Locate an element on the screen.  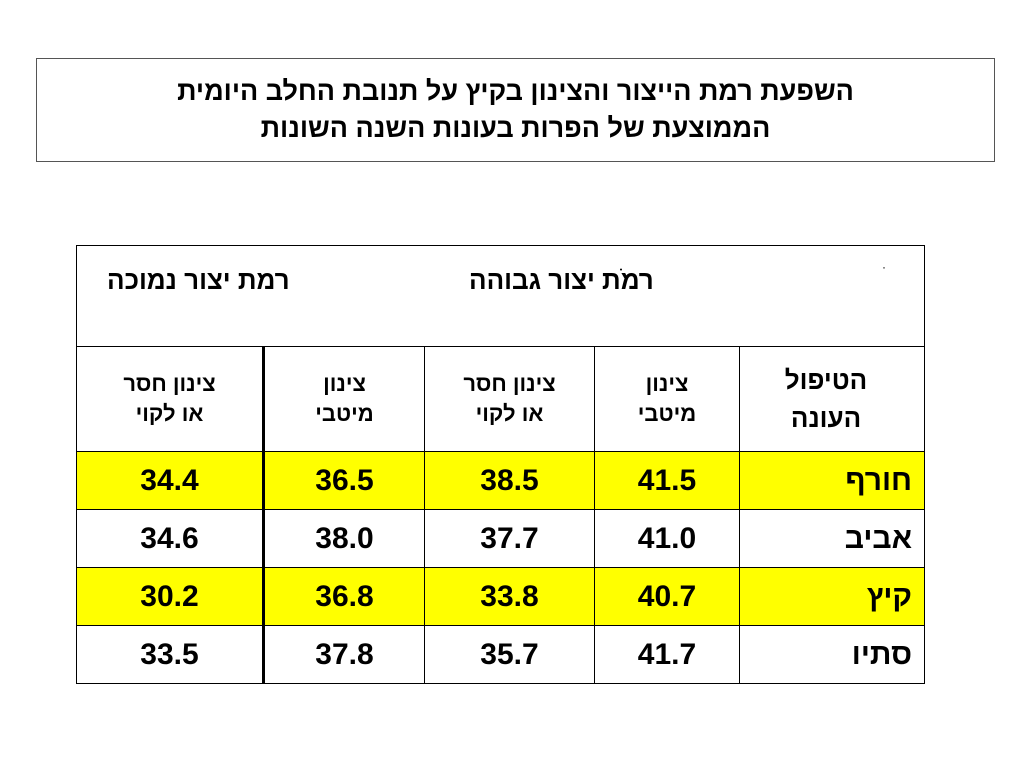
high-production-header: רמֹת יצור גבוהה is located at coordinates (561, 280).